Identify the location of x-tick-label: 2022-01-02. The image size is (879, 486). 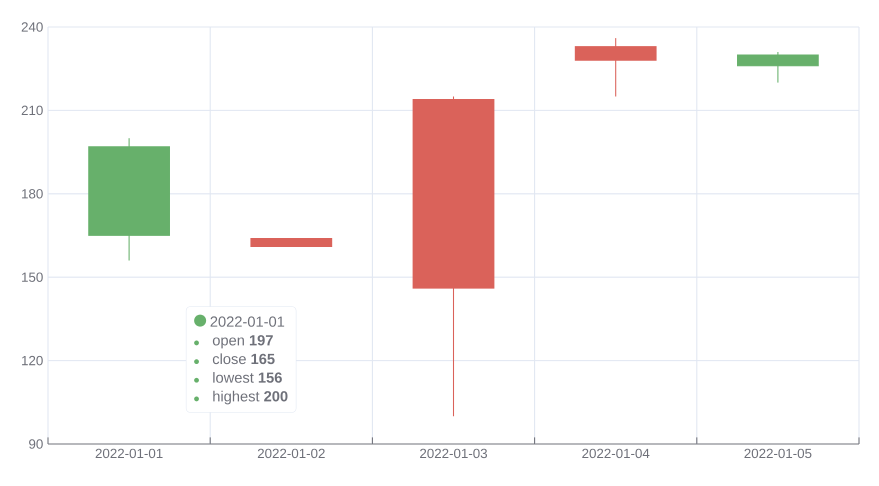
(291, 453).